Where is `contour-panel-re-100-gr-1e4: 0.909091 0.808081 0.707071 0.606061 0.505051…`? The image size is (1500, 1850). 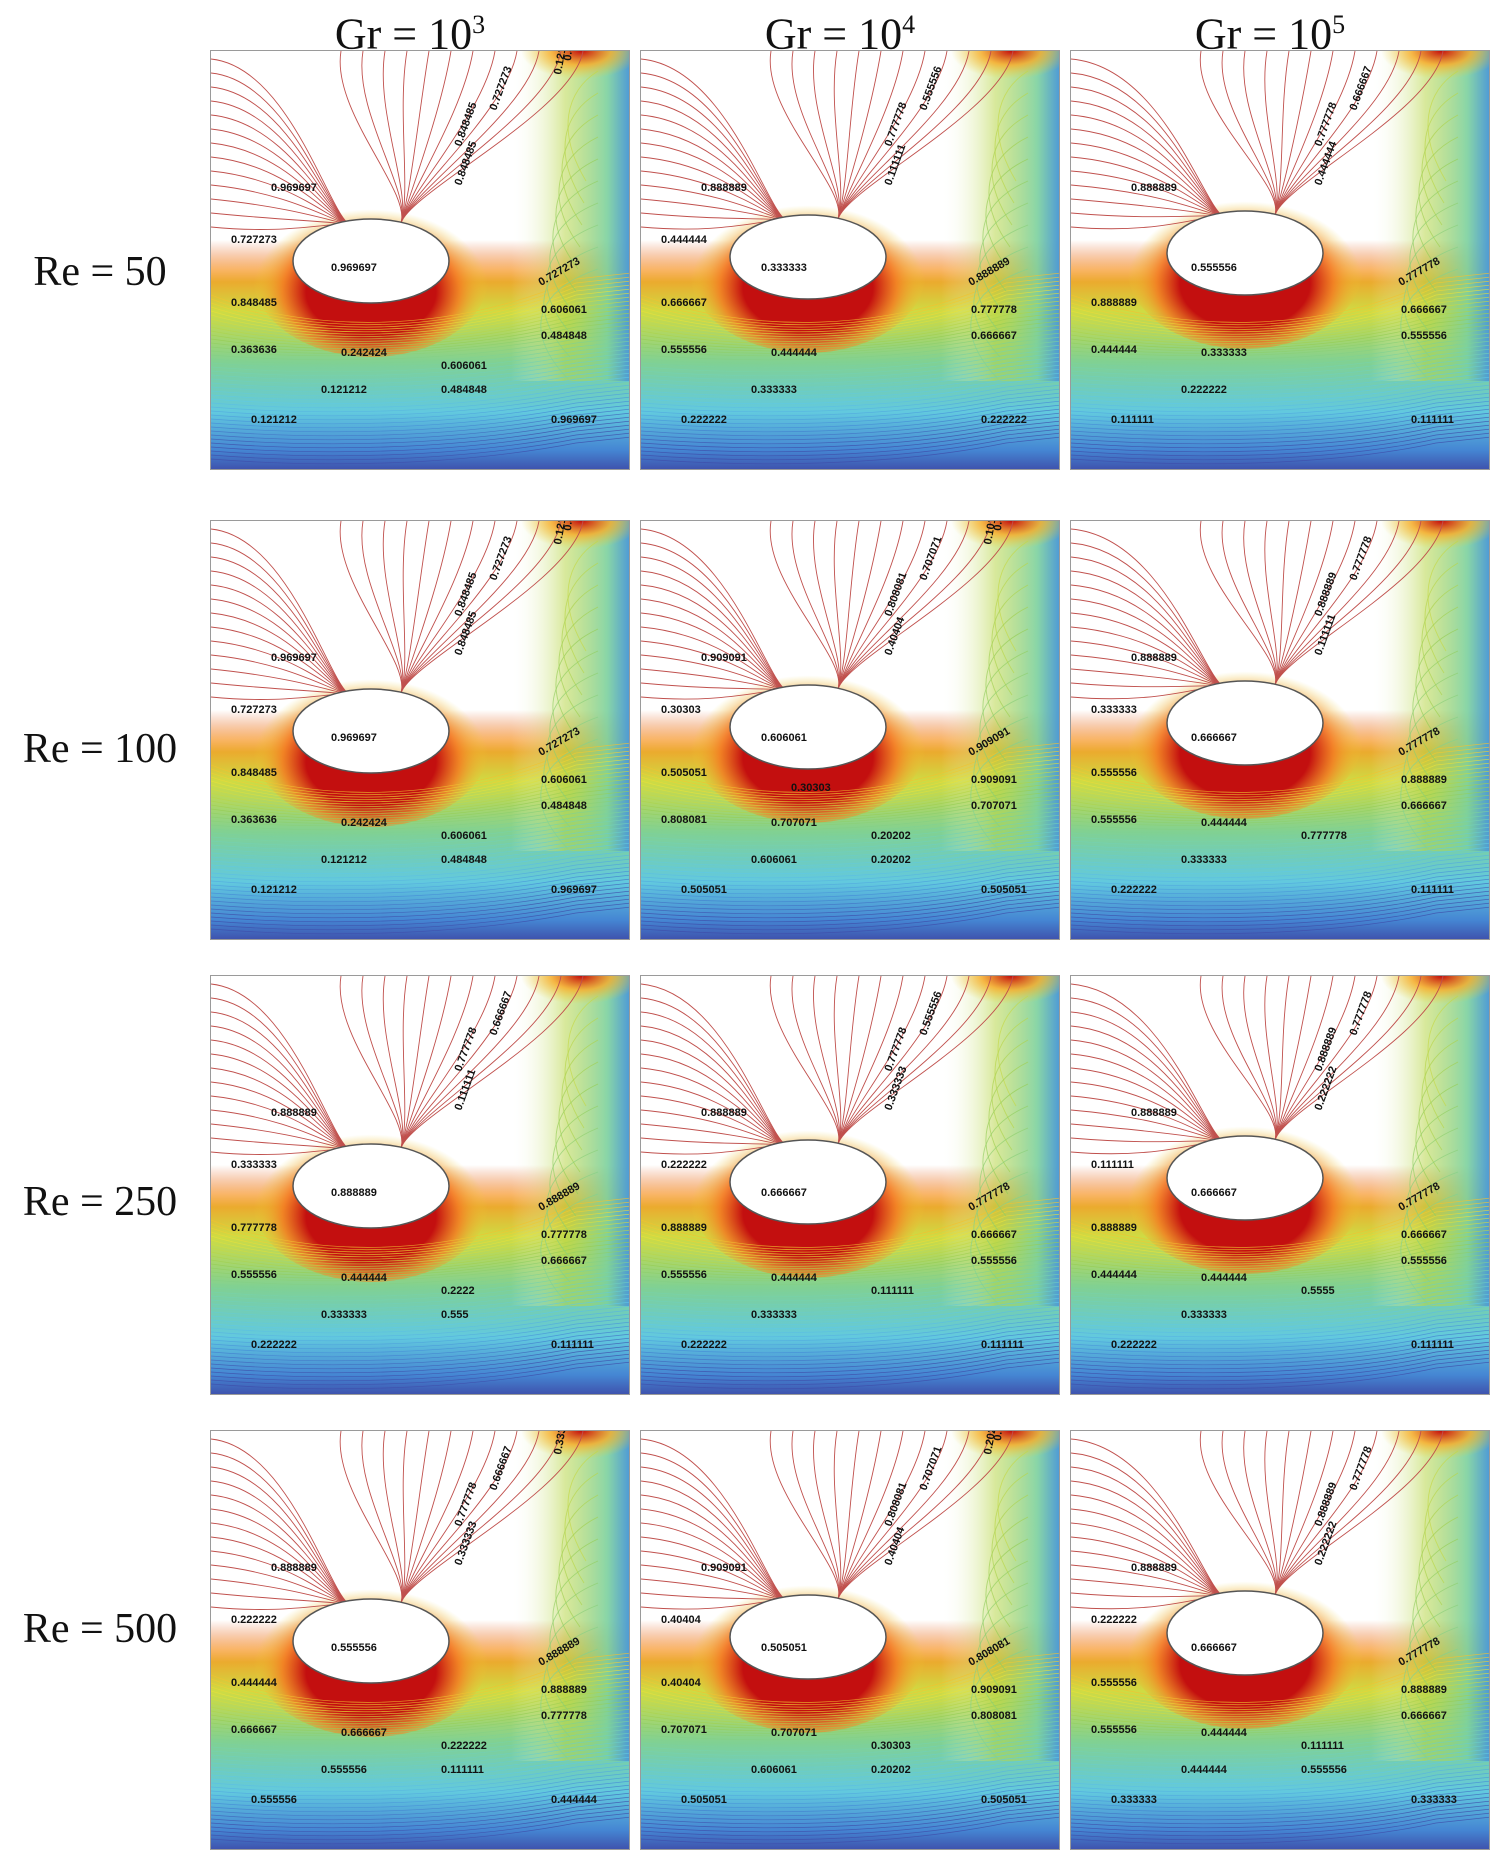 contour-panel-re-100-gr-1e4: 0.909091 0.808081 0.707071 0.606061 0.505051… is located at coordinates (850, 730).